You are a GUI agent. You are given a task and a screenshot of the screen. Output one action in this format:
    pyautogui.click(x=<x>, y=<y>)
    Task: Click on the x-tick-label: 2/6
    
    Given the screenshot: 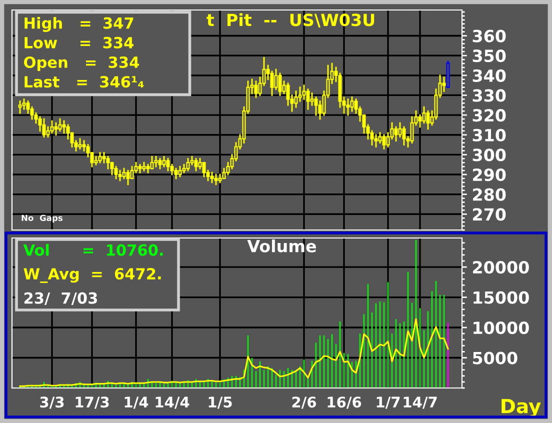 What is the action you would take?
    pyautogui.click(x=304, y=402)
    